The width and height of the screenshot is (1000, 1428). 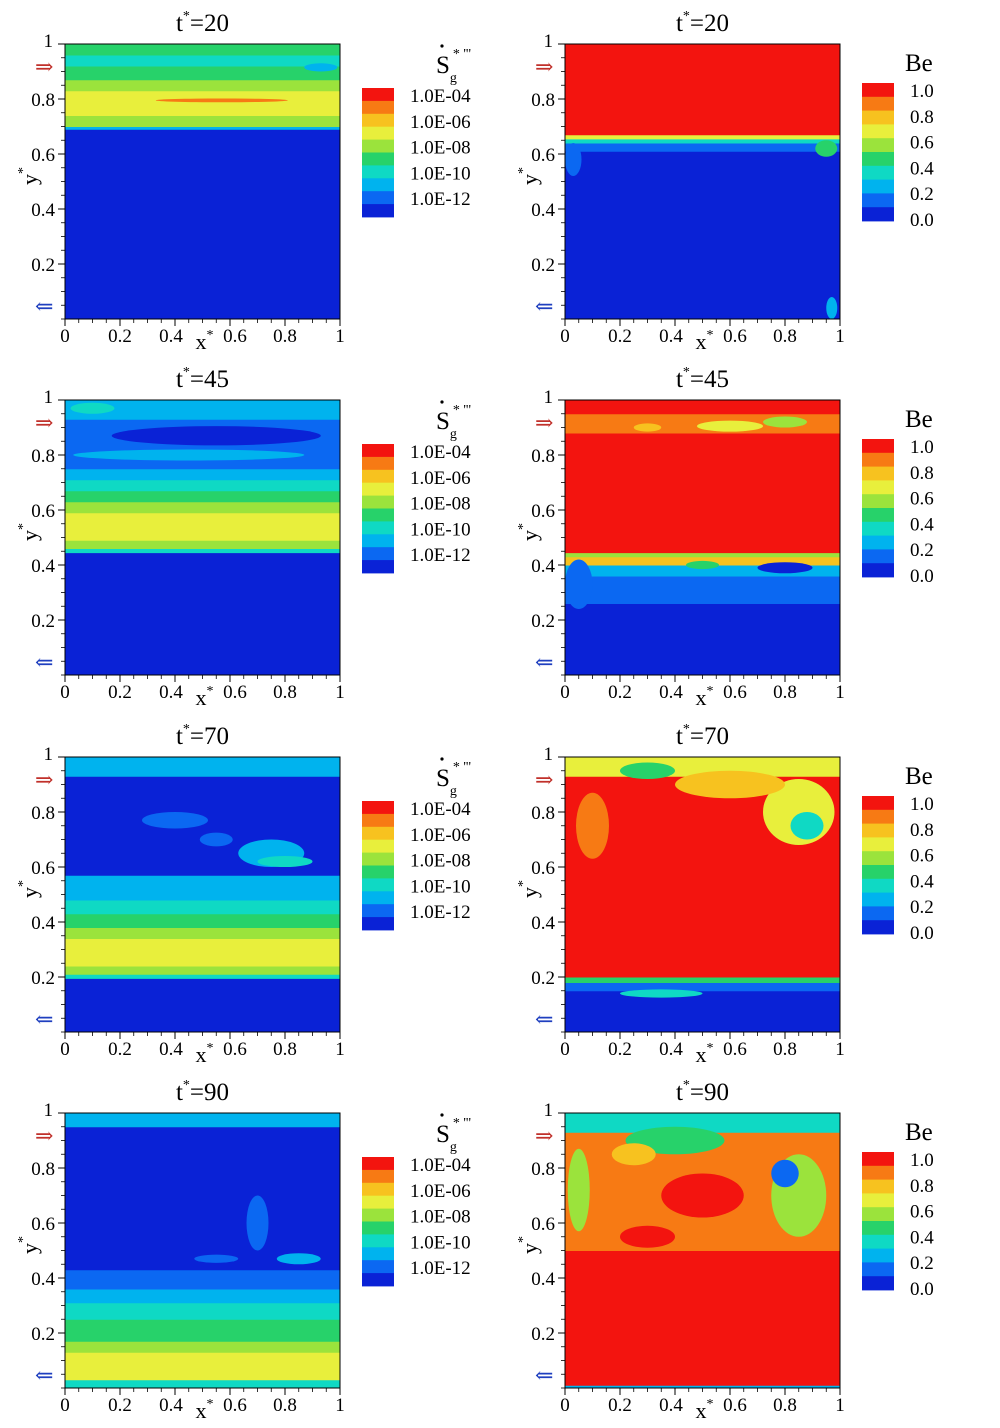 I want to click on panel-title-value: =70, so click(x=709, y=736).